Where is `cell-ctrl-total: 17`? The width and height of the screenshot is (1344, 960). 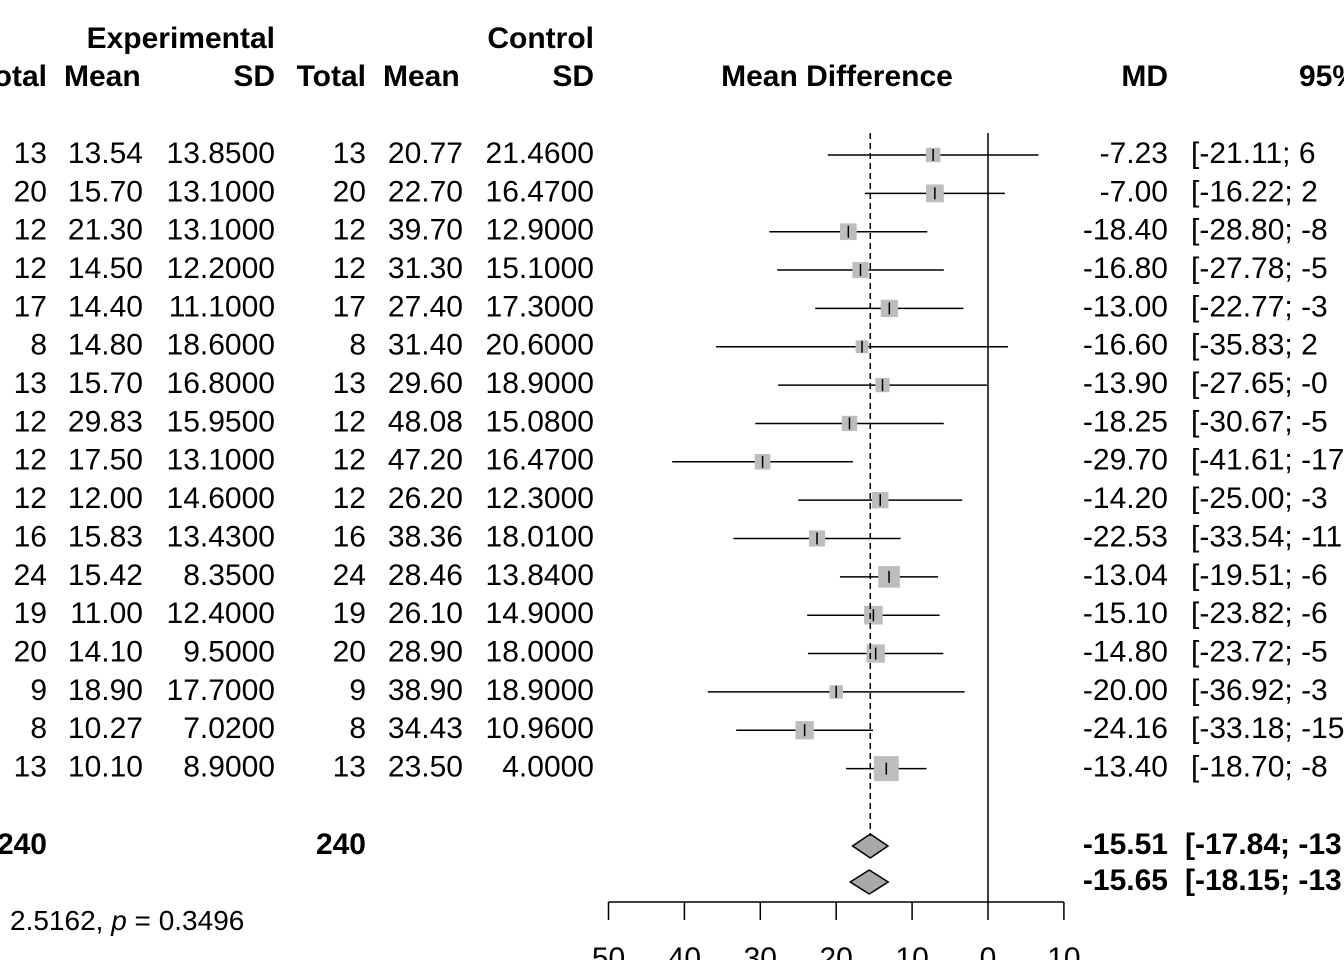
cell-ctrl-total: 17 is located at coordinates (349, 306).